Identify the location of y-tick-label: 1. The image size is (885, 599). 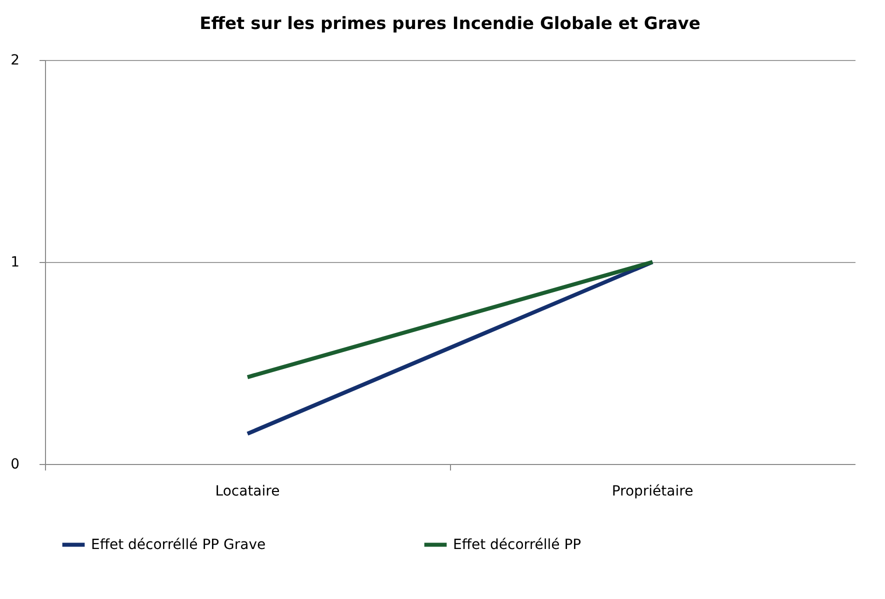
(15, 262).